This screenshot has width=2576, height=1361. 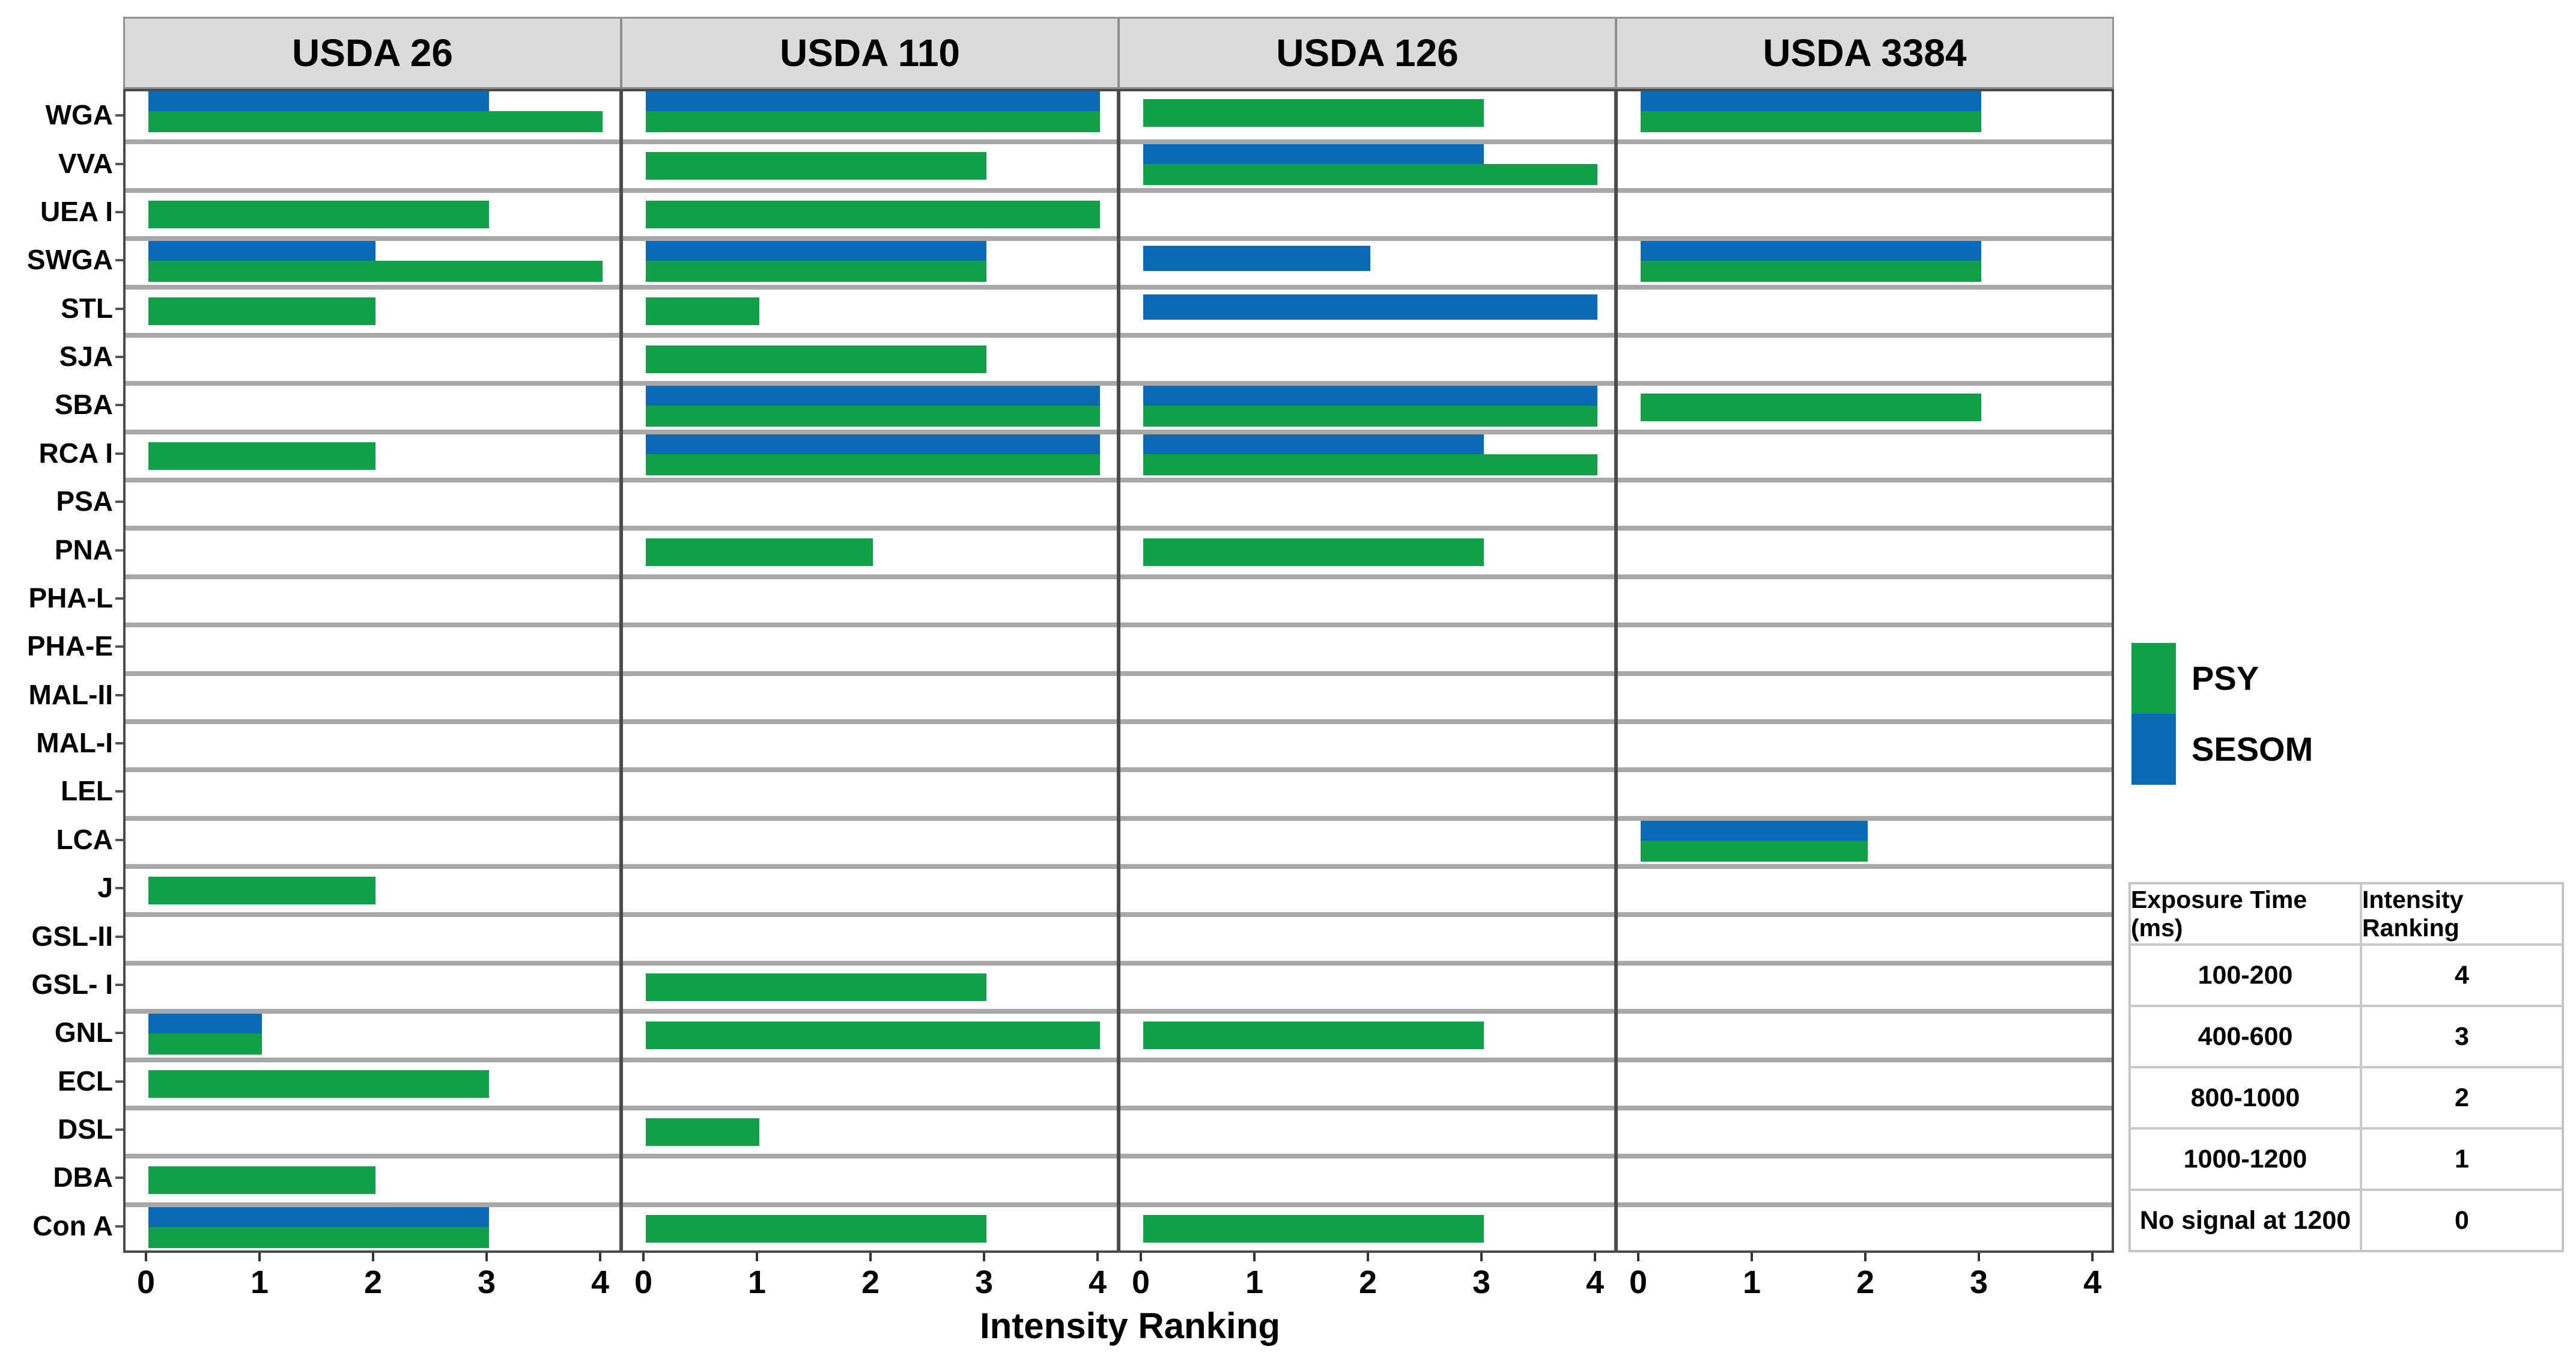 What do you see at coordinates (2245, 914) in the screenshot?
I see `table-header-exposure-time: Exposure Time (ms)` at bounding box center [2245, 914].